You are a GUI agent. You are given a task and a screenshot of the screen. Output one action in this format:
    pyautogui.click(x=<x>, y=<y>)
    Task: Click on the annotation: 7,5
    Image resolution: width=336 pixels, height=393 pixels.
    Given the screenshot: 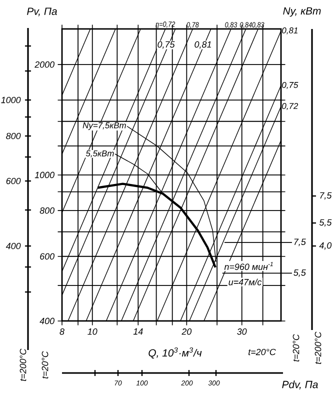 What is the action you would take?
    pyautogui.click(x=300, y=242)
    